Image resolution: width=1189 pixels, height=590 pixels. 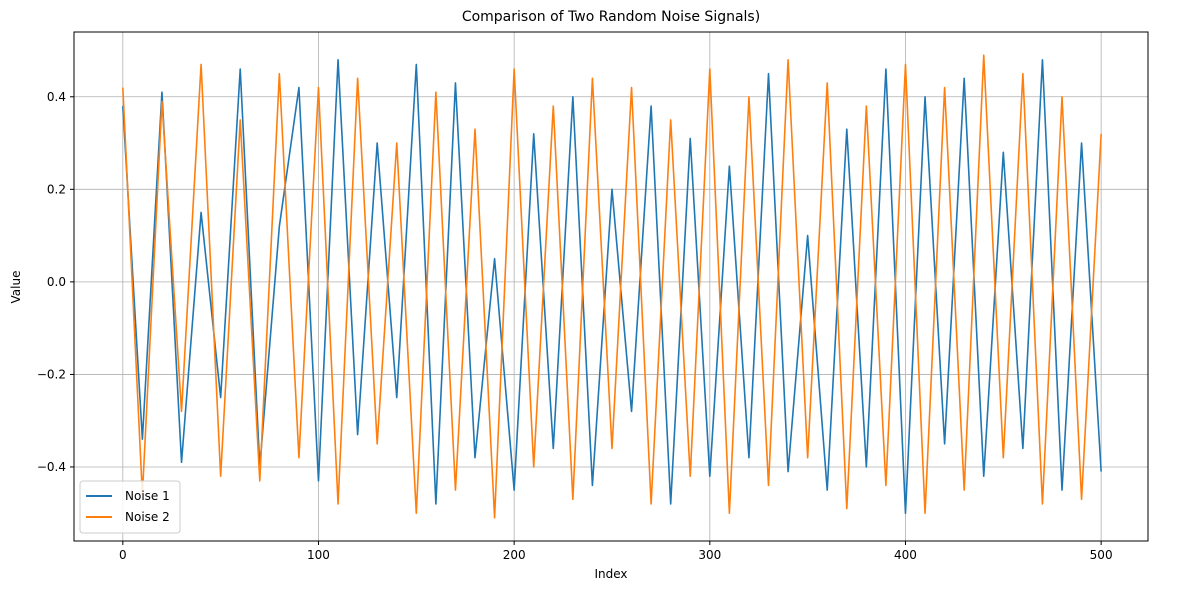 What do you see at coordinates (51, 374) in the screenshot?
I see `y-tick-label: −0.2` at bounding box center [51, 374].